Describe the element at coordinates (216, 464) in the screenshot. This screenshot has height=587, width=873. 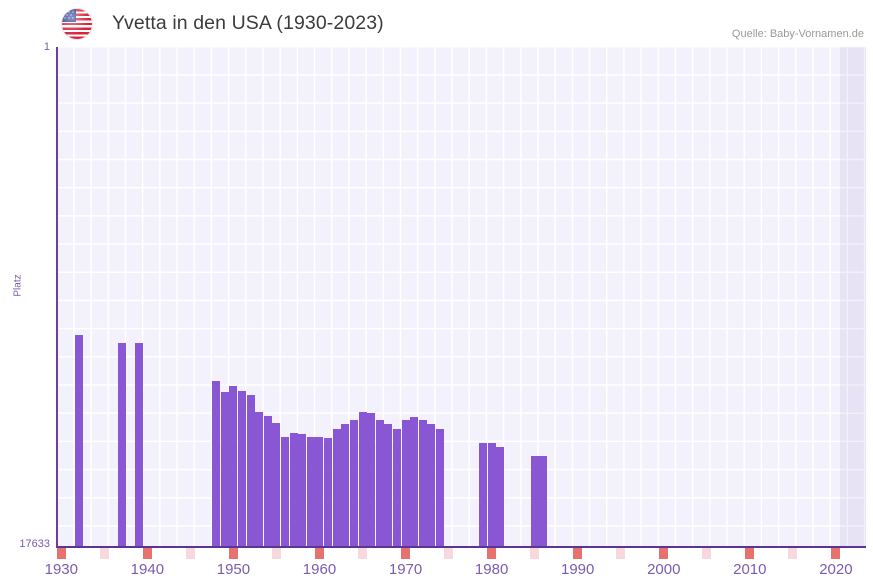
I see `bar-1948` at that location.